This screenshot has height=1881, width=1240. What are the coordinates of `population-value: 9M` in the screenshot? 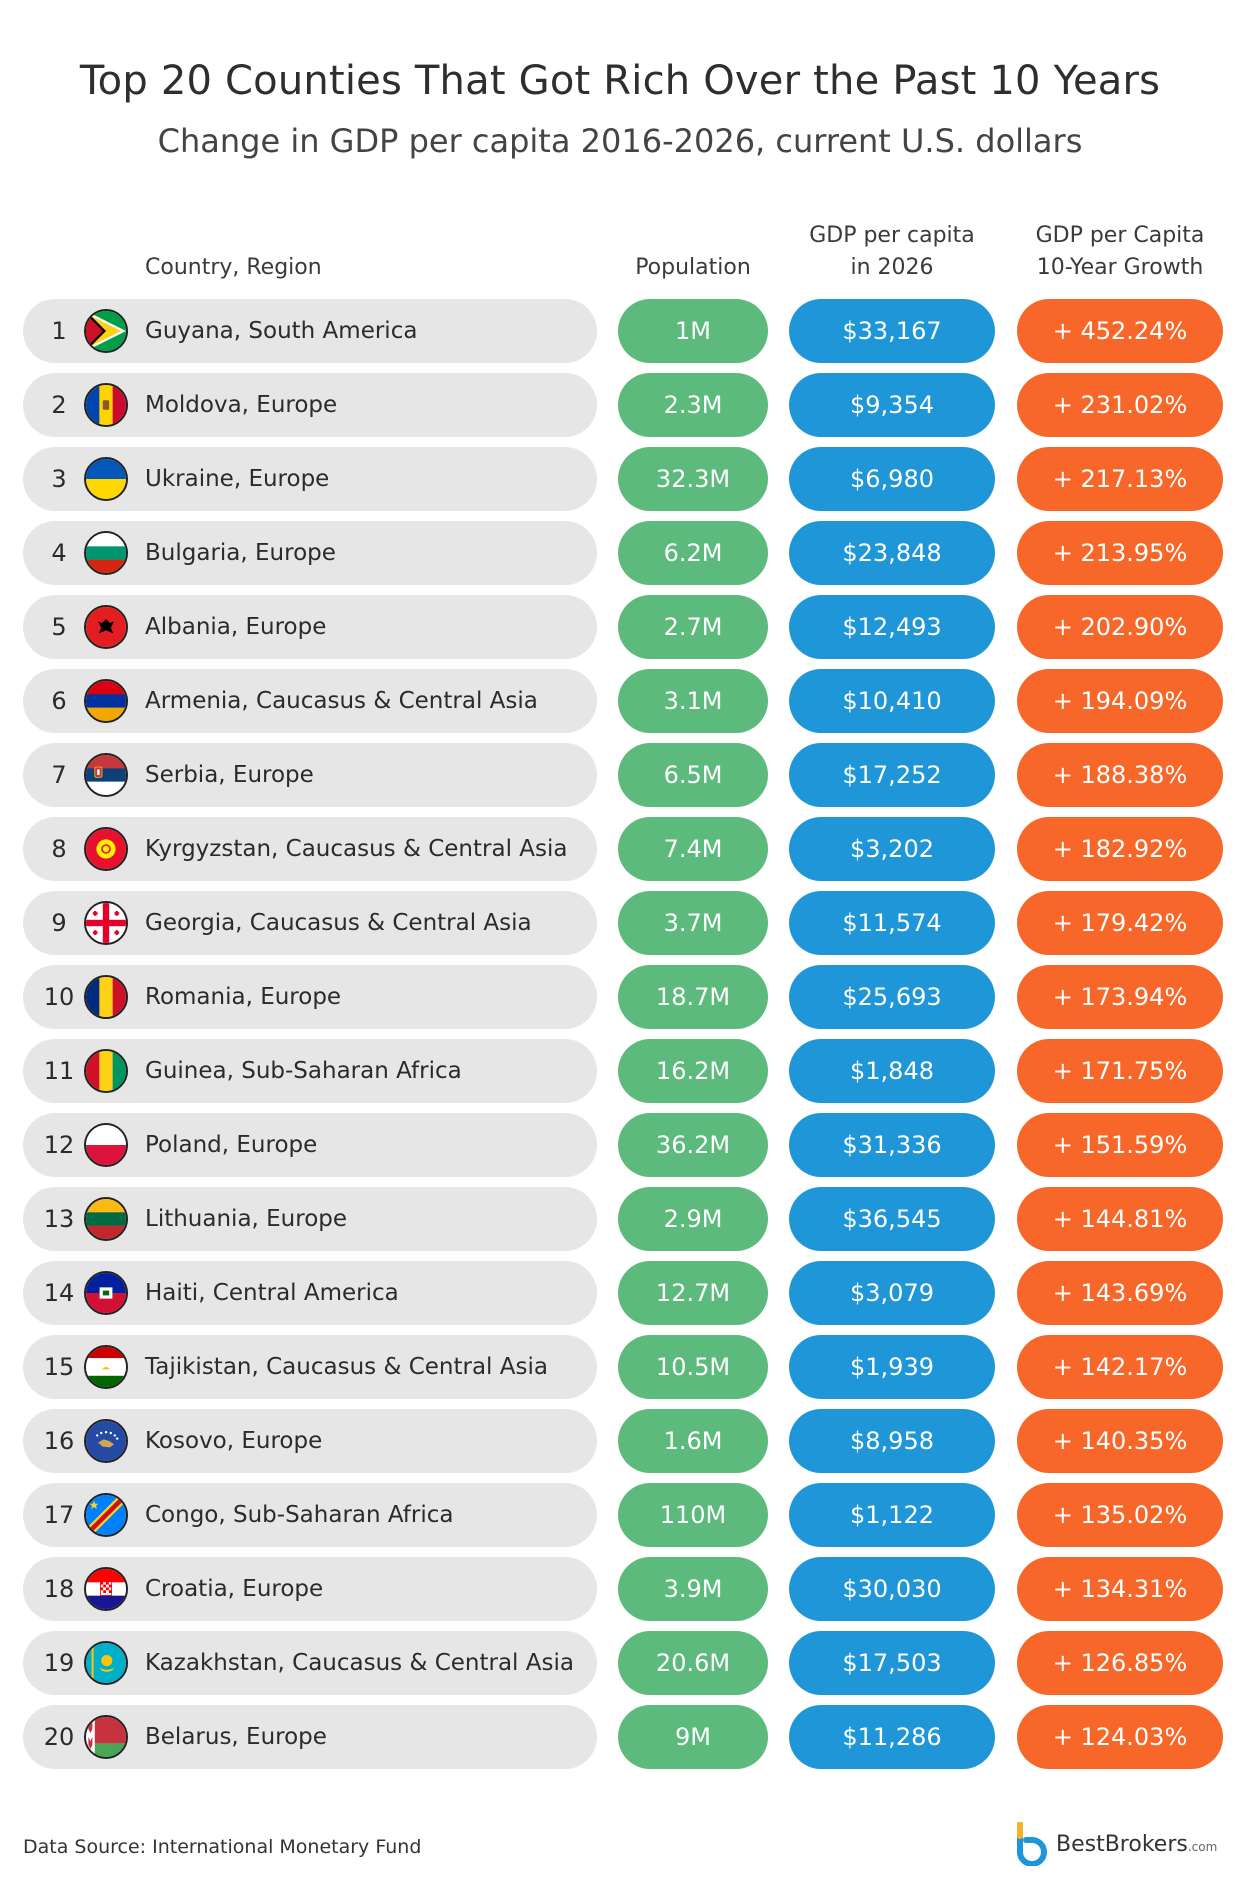 It's located at (693, 1737).